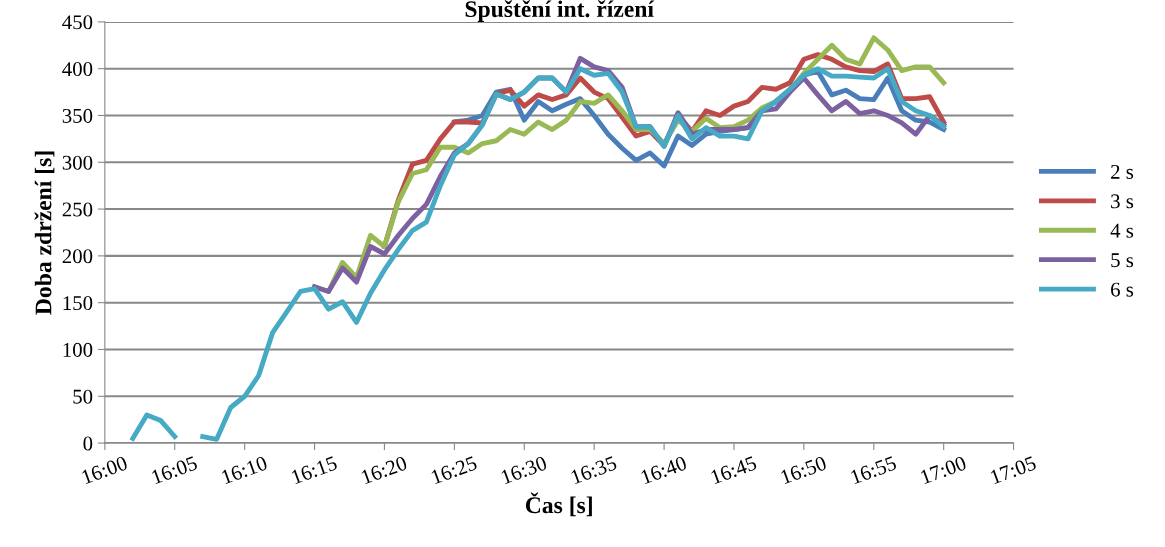 The image size is (1165, 547). What do you see at coordinates (88, 443) in the screenshot?
I see `y-tick-label: 0` at bounding box center [88, 443].